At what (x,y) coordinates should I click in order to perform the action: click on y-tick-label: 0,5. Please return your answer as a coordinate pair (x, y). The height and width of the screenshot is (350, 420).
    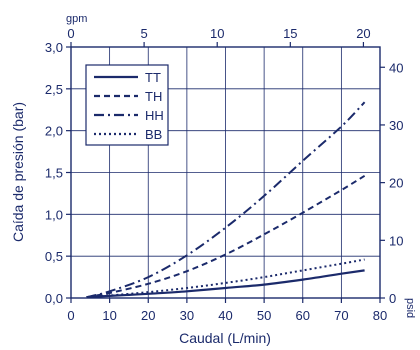
    Looking at the image, I should click on (54, 256).